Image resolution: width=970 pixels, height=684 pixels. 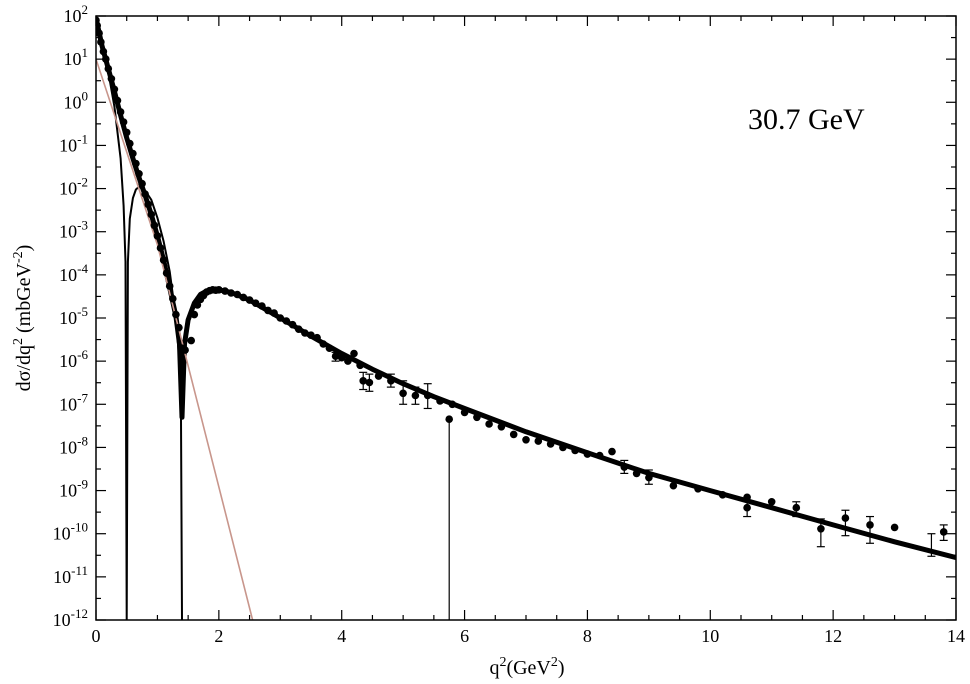 I want to click on x-tick-label: 8, so click(x=587, y=636).